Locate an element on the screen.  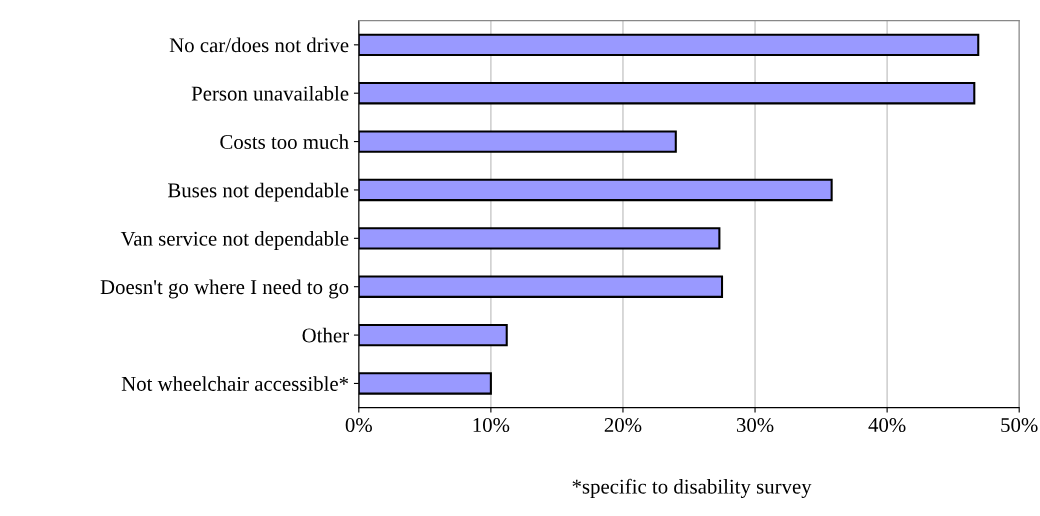
text: *specific to disability survey is located at coordinates (692, 488).